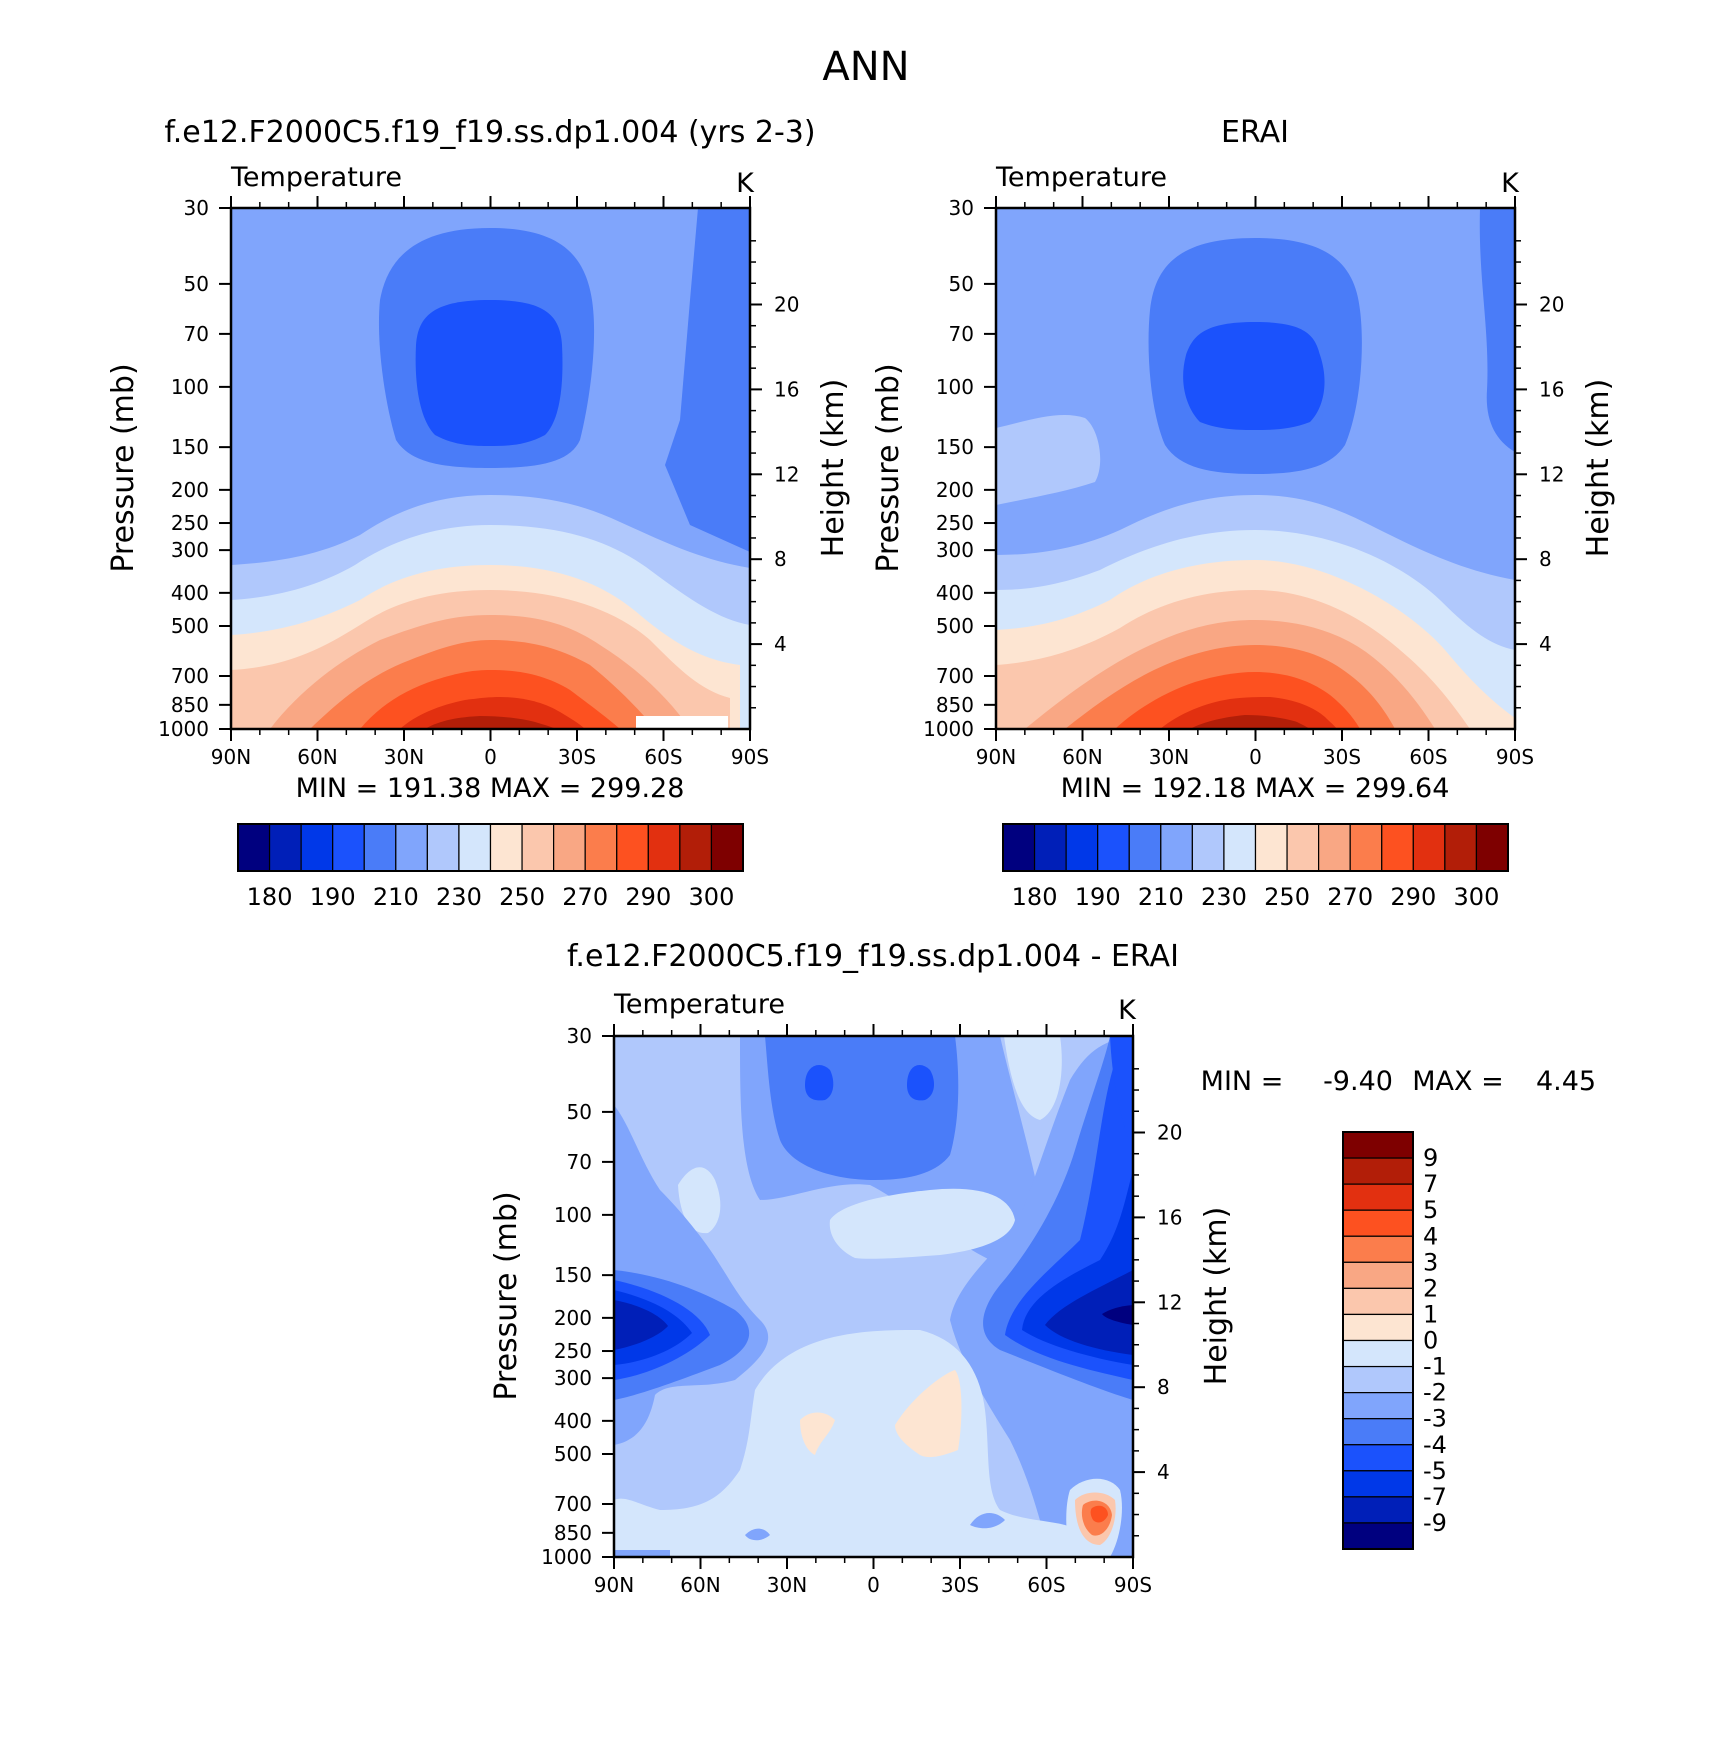  I want to click on colorbar-label: 300, so click(712, 897).